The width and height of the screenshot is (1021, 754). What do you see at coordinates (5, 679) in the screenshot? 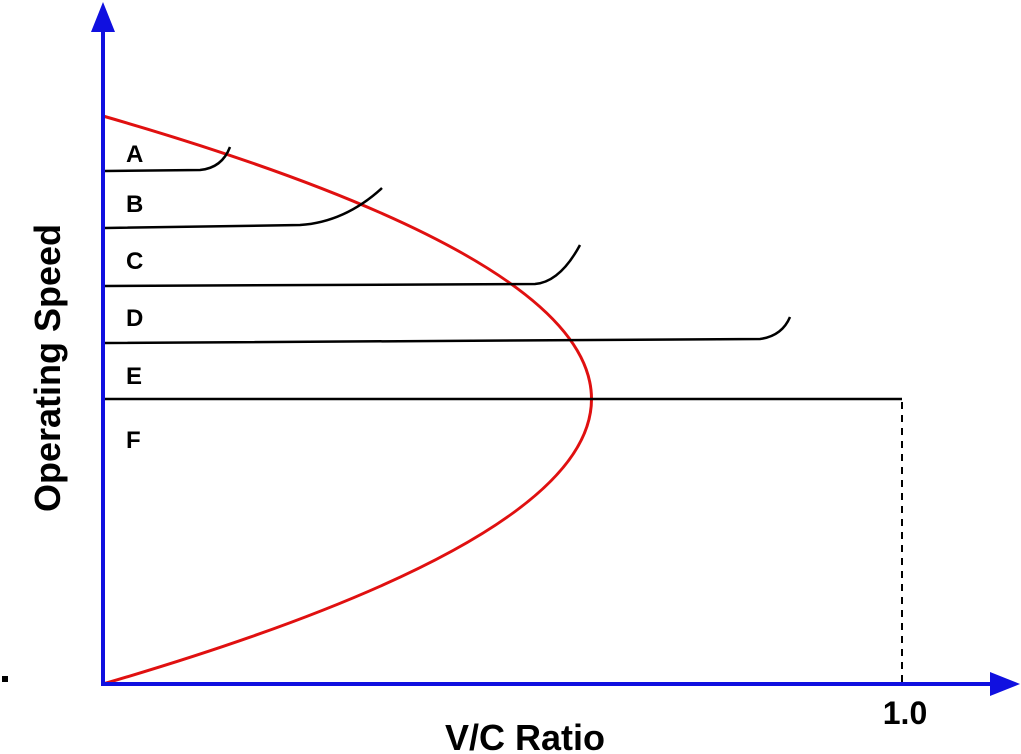
I see `stray-dot` at bounding box center [5, 679].